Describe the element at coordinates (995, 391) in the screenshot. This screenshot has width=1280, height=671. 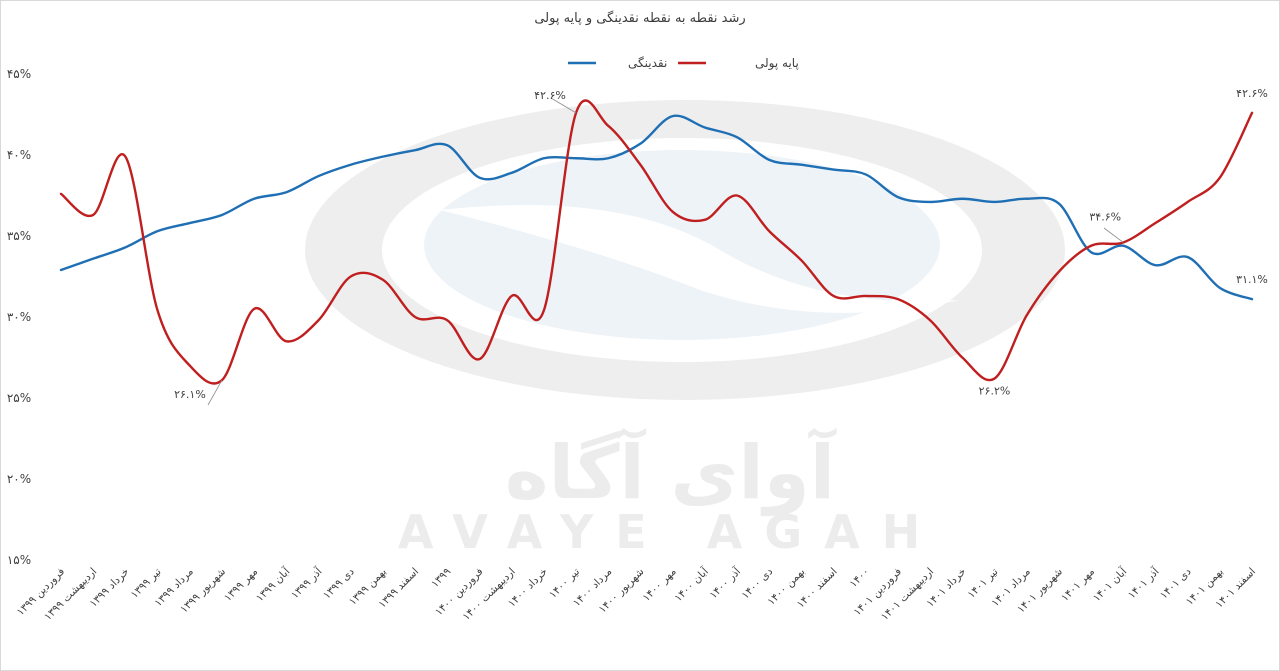
I see `data-label: ۲۶.۲%` at that location.